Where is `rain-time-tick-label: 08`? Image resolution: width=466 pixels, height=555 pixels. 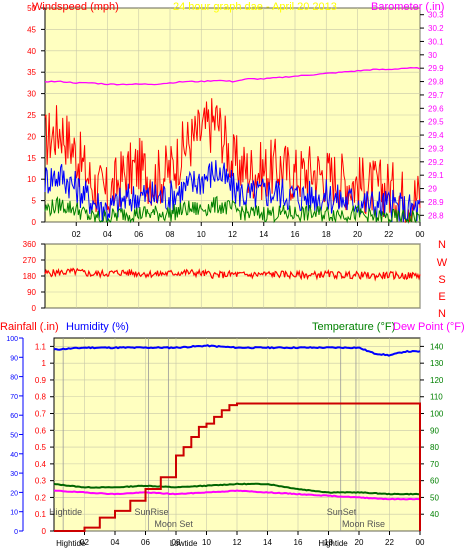 rain-time-tick-label: 08 is located at coordinates (176, 542).